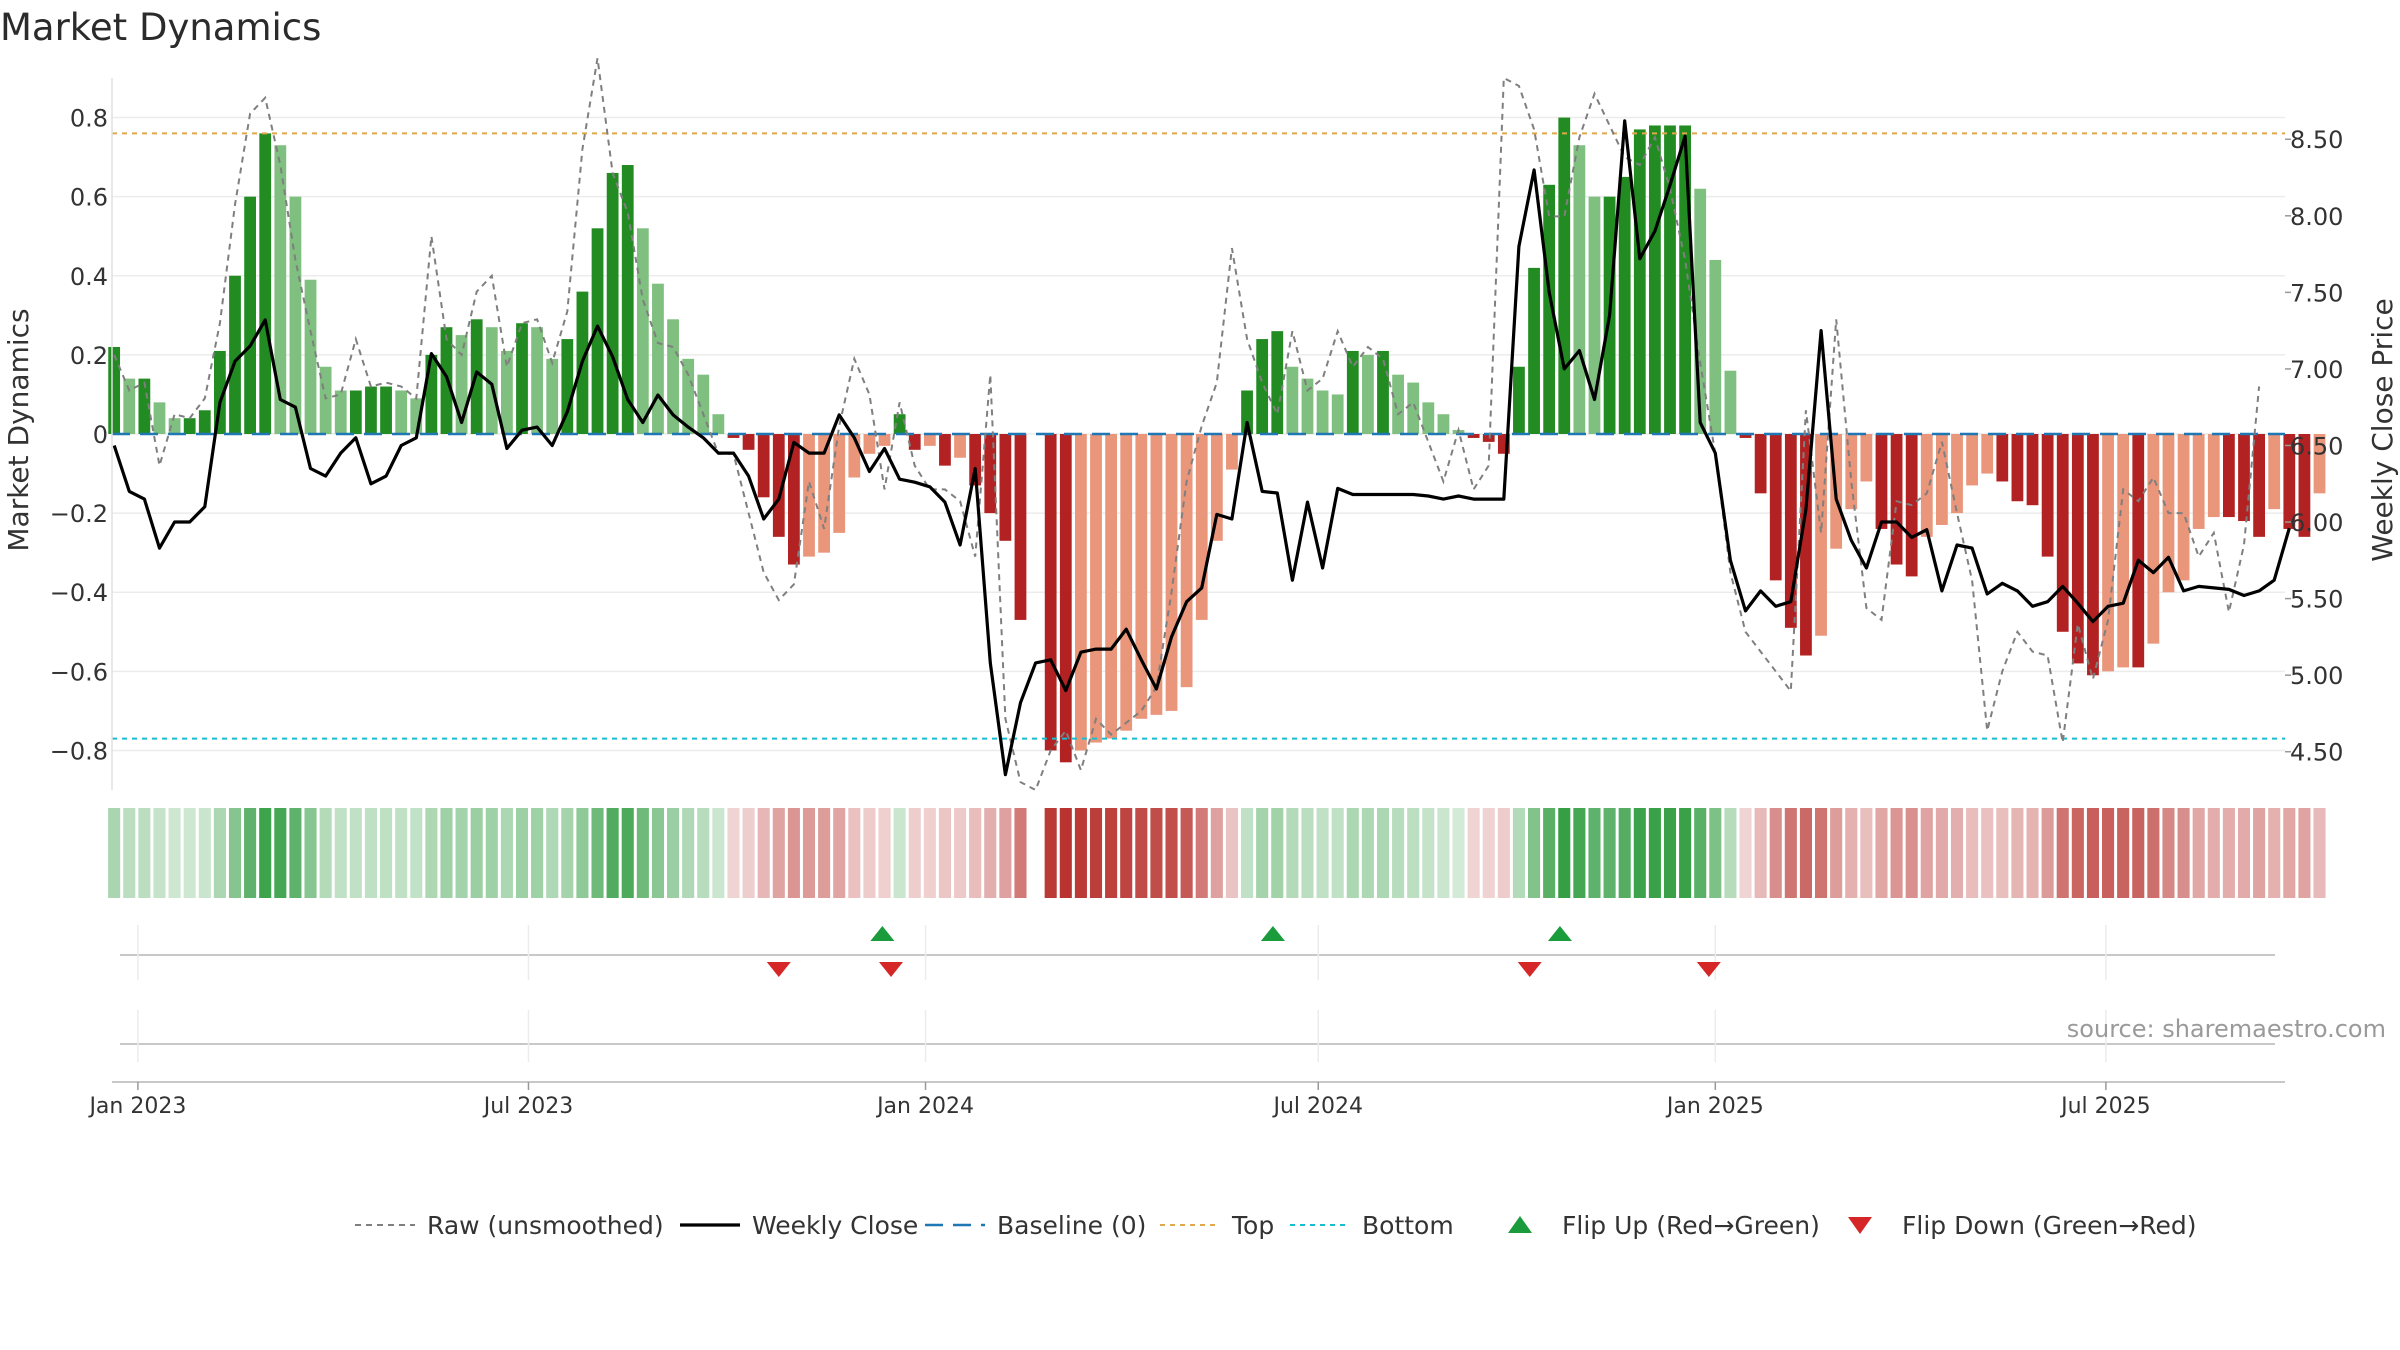  I want to click on y2-tick-label: 8.00, so click(2316, 217).